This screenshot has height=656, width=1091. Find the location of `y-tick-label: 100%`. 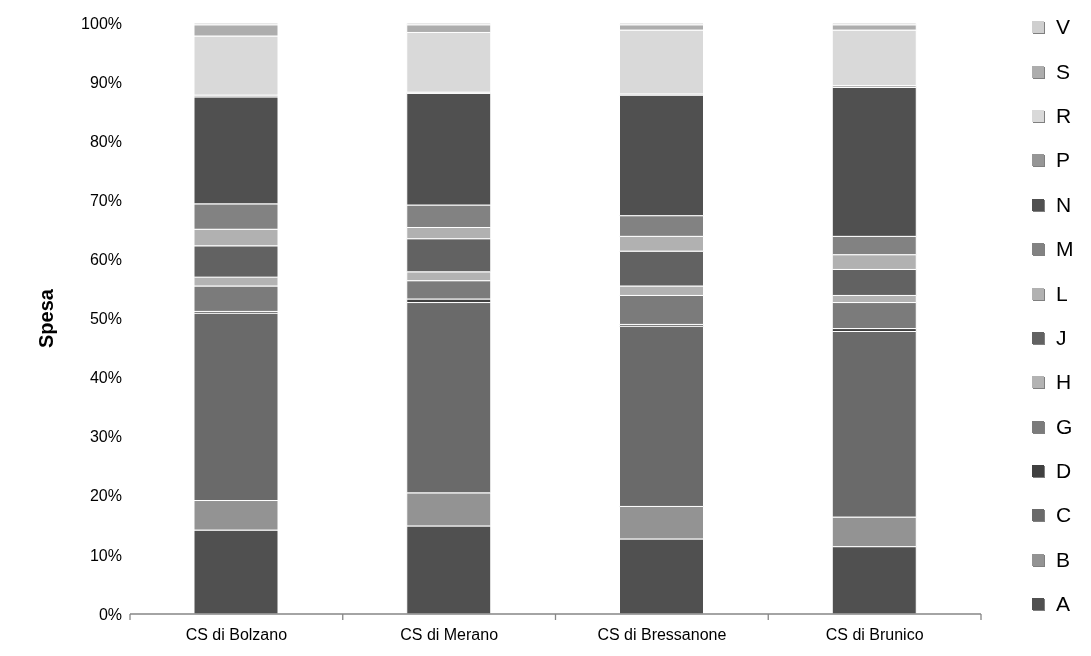

y-tick-label: 100% is located at coordinates (101, 23).